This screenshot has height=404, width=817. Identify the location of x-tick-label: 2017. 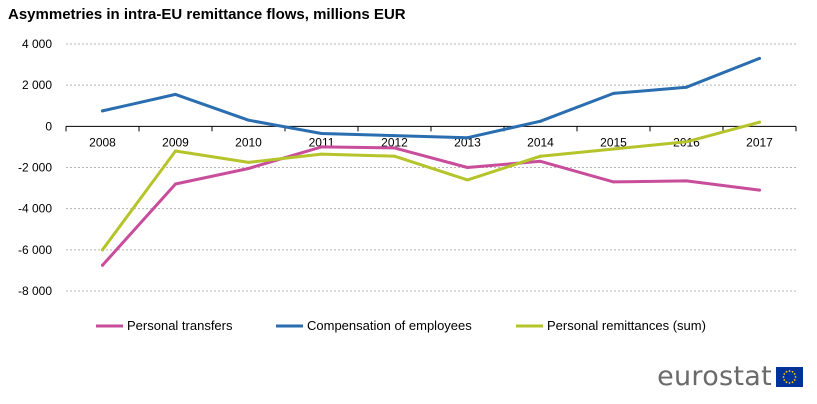
(759, 142).